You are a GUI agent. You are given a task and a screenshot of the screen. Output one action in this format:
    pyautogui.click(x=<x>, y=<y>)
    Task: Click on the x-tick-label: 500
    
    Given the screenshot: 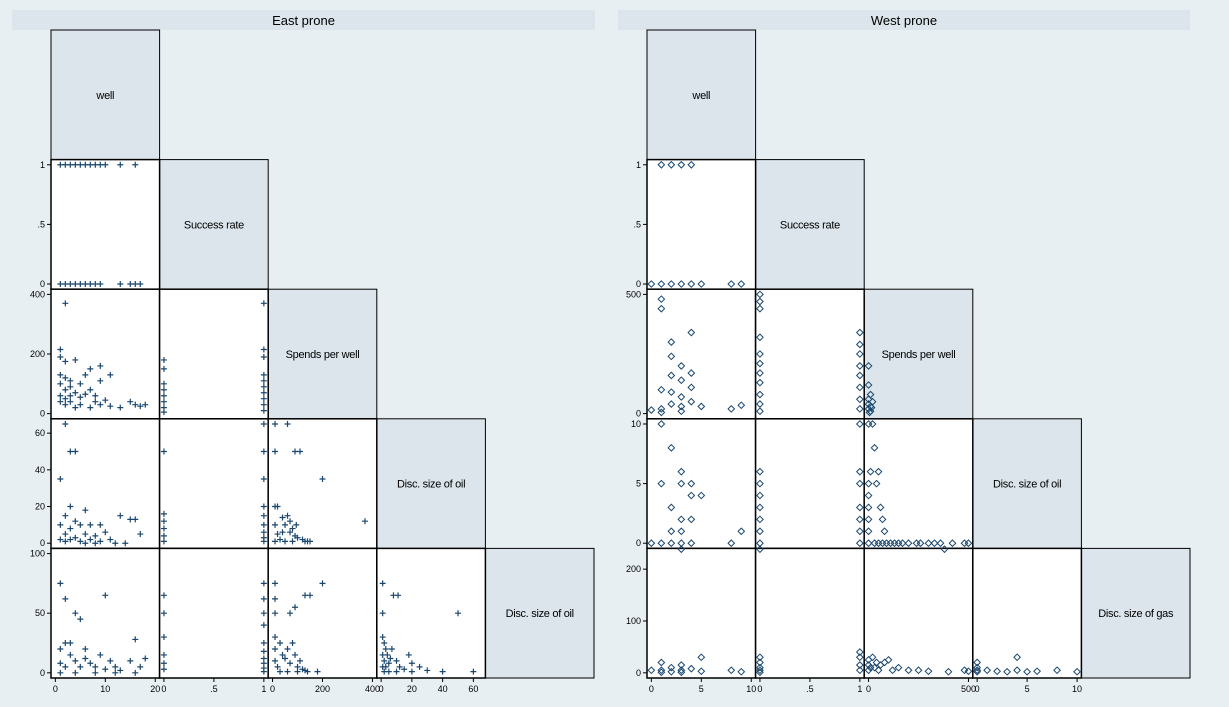 What is the action you would take?
    pyautogui.click(x=968, y=689)
    